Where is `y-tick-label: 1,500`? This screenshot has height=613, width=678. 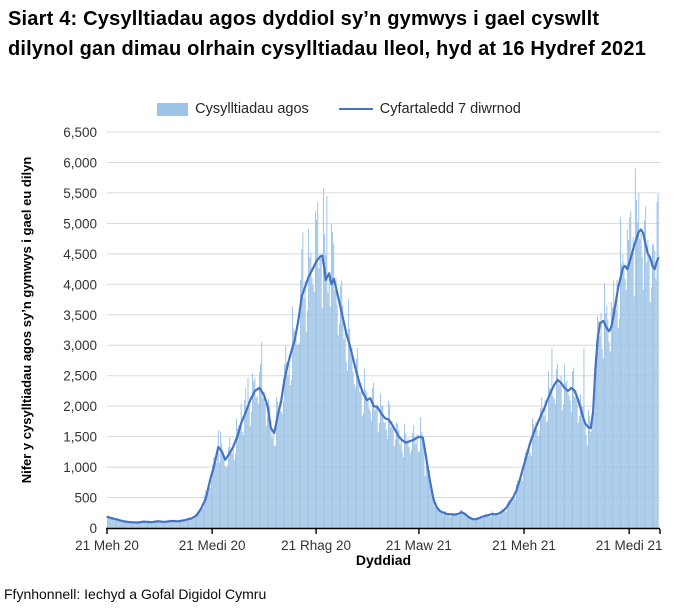
y-tick-label: 1,500 is located at coordinates (80, 437).